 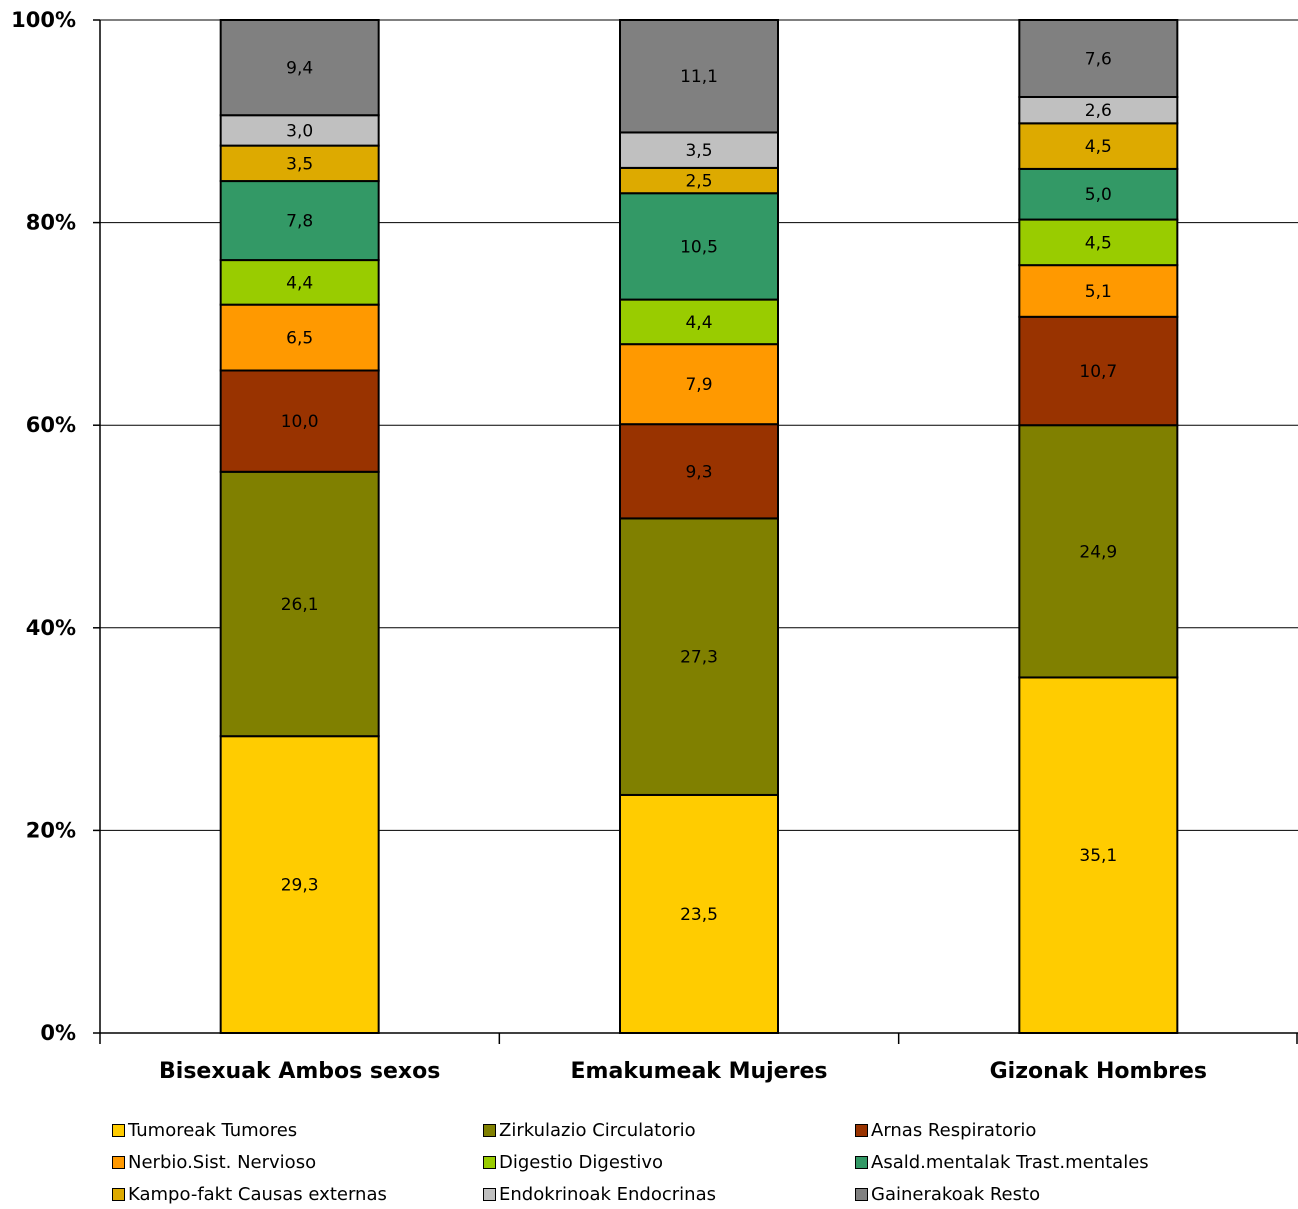 I want to click on data-label: 5,1, so click(x=1098, y=292).